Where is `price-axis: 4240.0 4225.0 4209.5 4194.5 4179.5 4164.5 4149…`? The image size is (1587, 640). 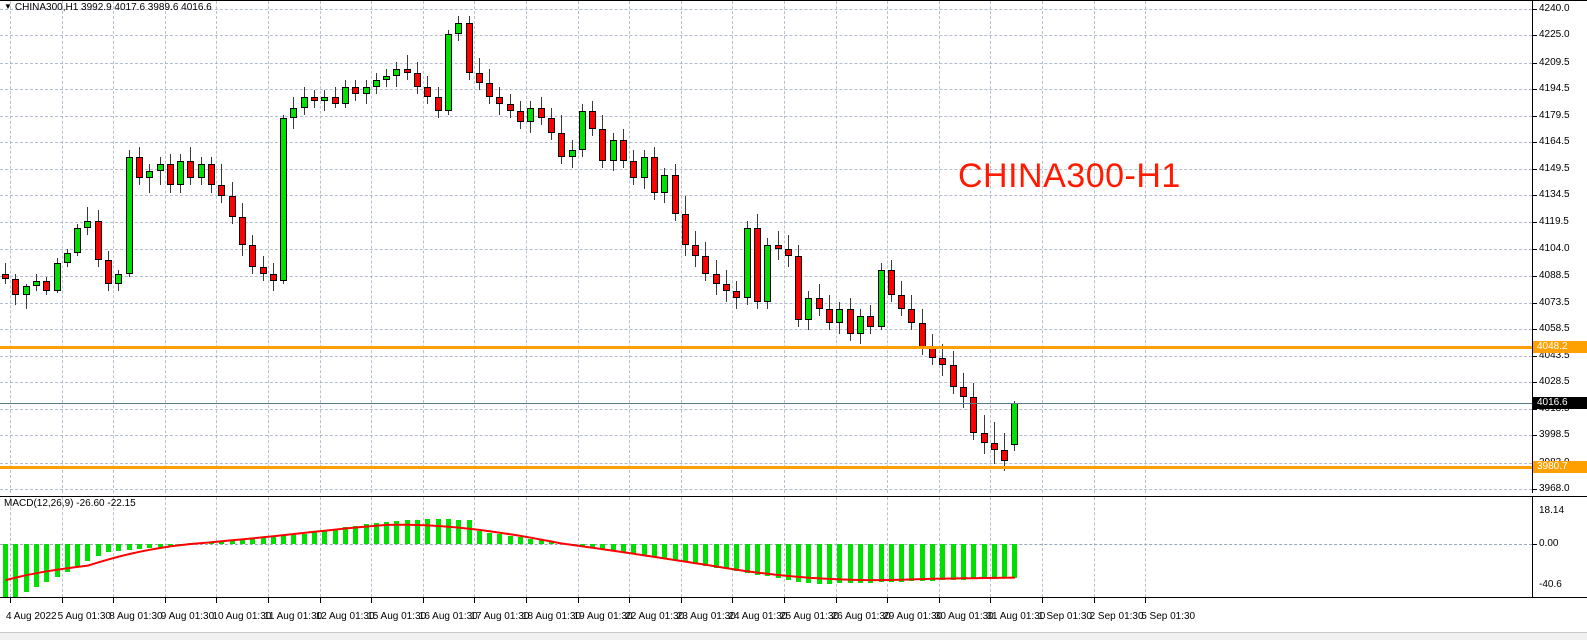 price-axis: 4240.0 4225.0 4209.5 4194.5 4179.5 4164.5 4149… is located at coordinates (1560, 247).